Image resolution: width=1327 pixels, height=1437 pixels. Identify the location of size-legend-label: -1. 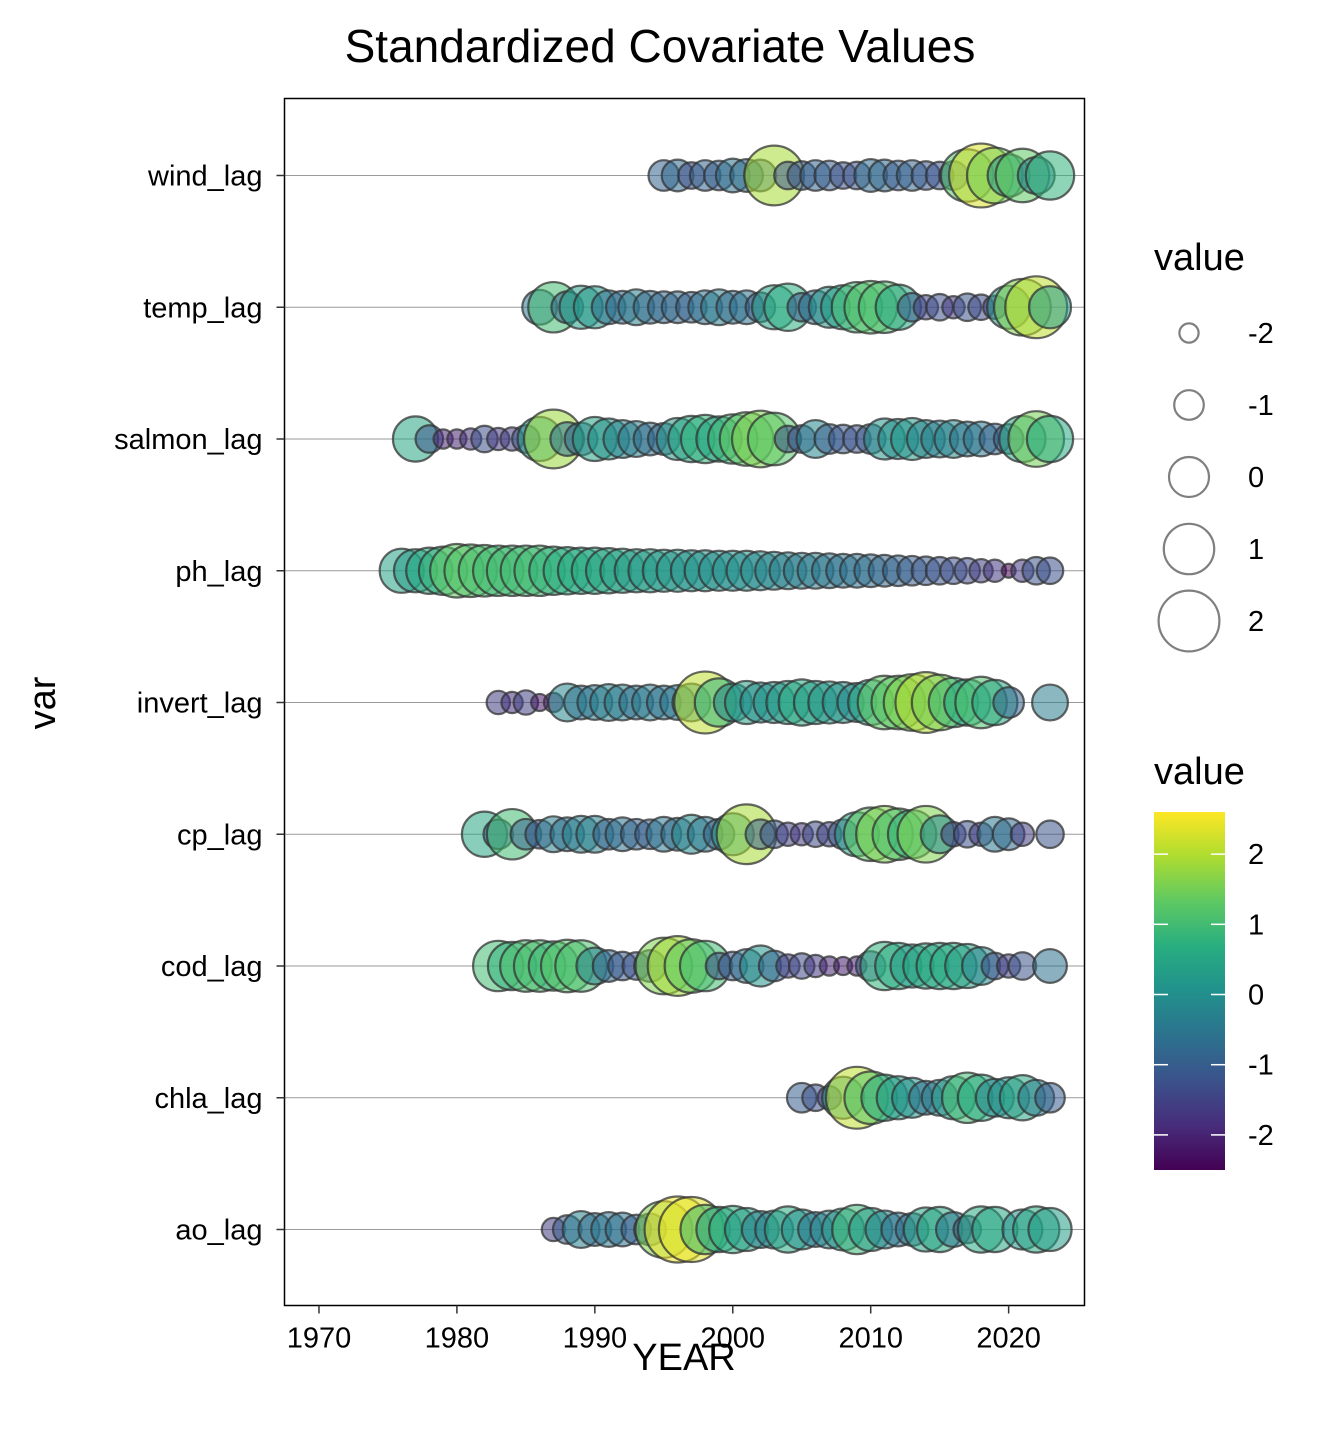
(1261, 406).